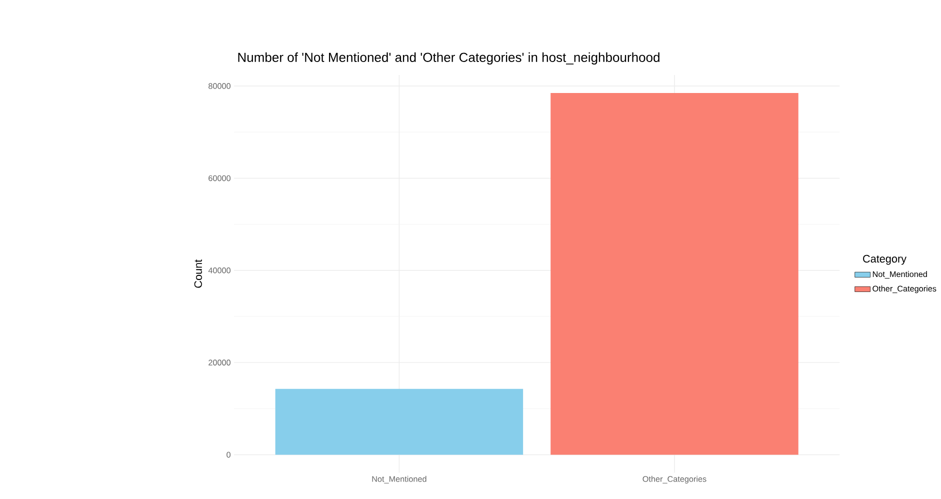  I want to click on y-axis-title: Count, so click(198, 273).